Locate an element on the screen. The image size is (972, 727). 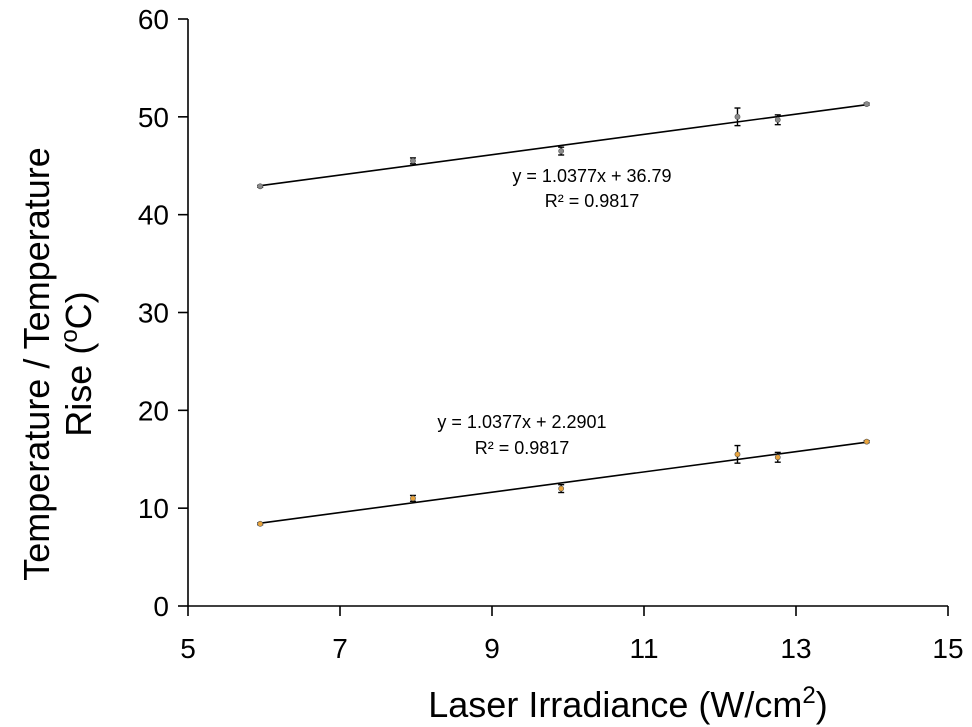
equation-lower: y = 1.0377x + 2.2901 is located at coordinates (521, 422).